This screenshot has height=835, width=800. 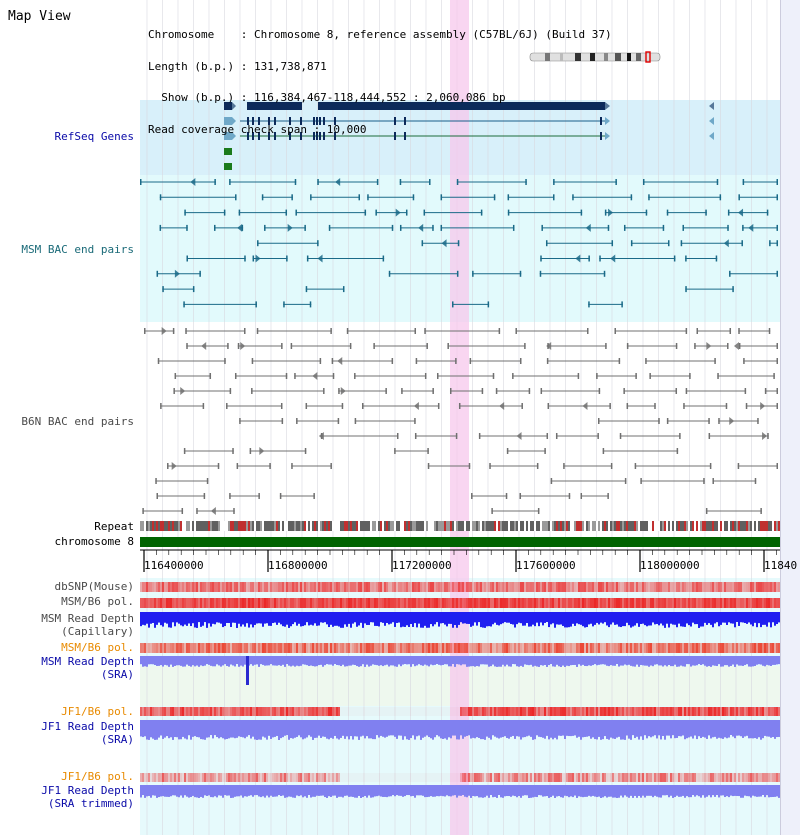 I want to click on track-label-refseq-genes: RefSeq Genes, so click(x=94, y=136).